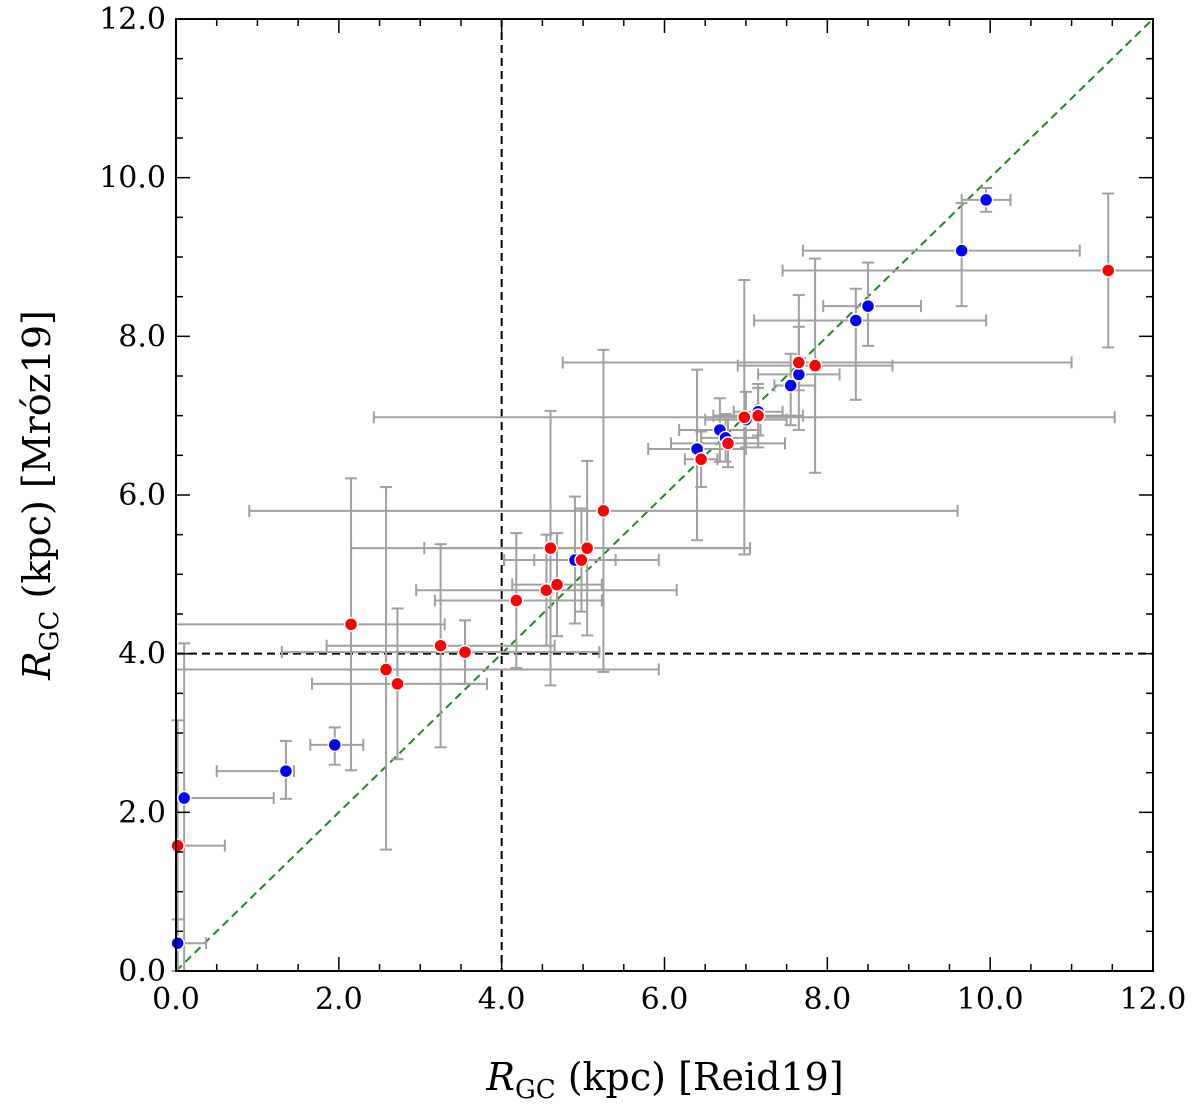 This screenshot has width=1200, height=1110. I want to click on x-tick-label: 8.0, so click(827, 999).